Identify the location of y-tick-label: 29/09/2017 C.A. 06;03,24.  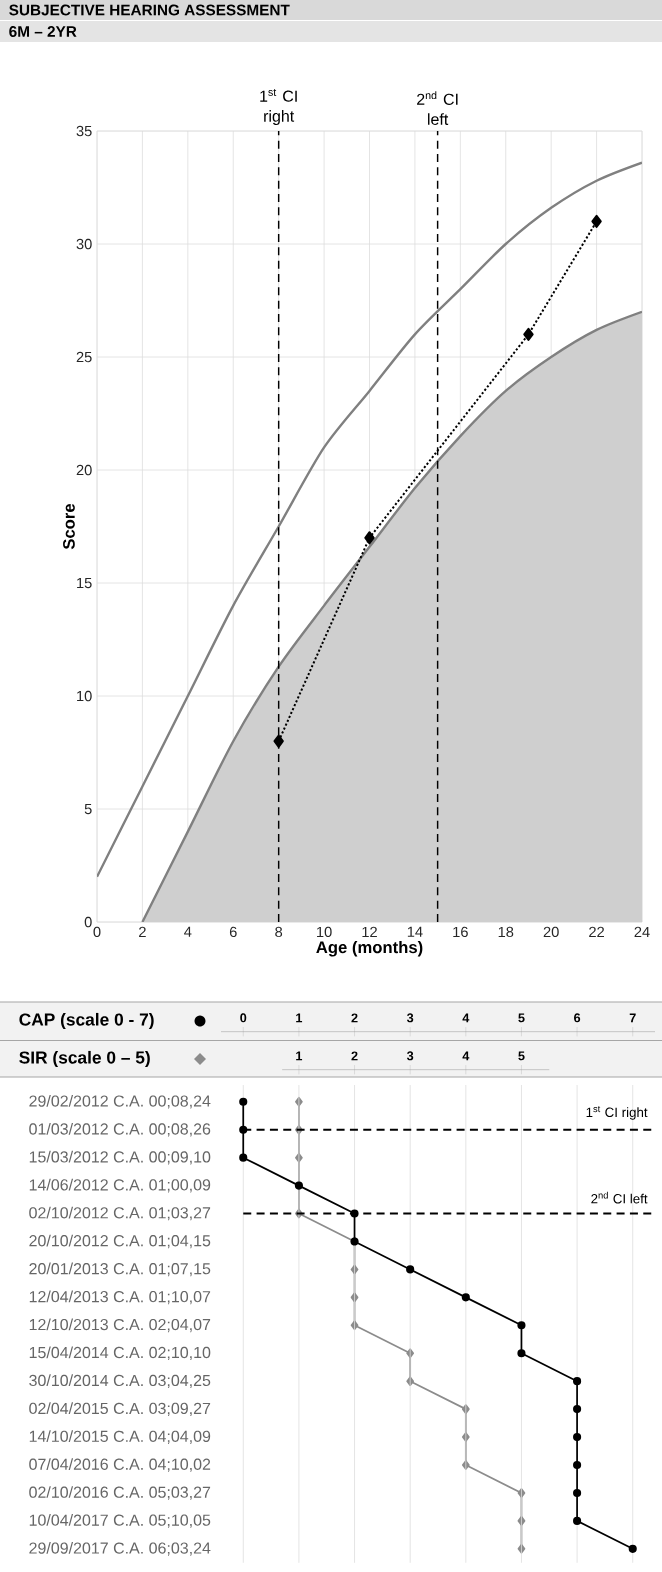
(120, 1549).